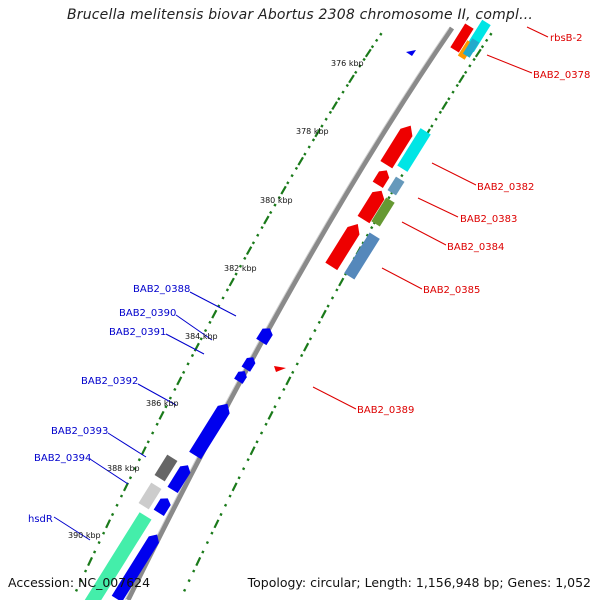  I want to click on gene-small-reverse-top, so click(411, 53).